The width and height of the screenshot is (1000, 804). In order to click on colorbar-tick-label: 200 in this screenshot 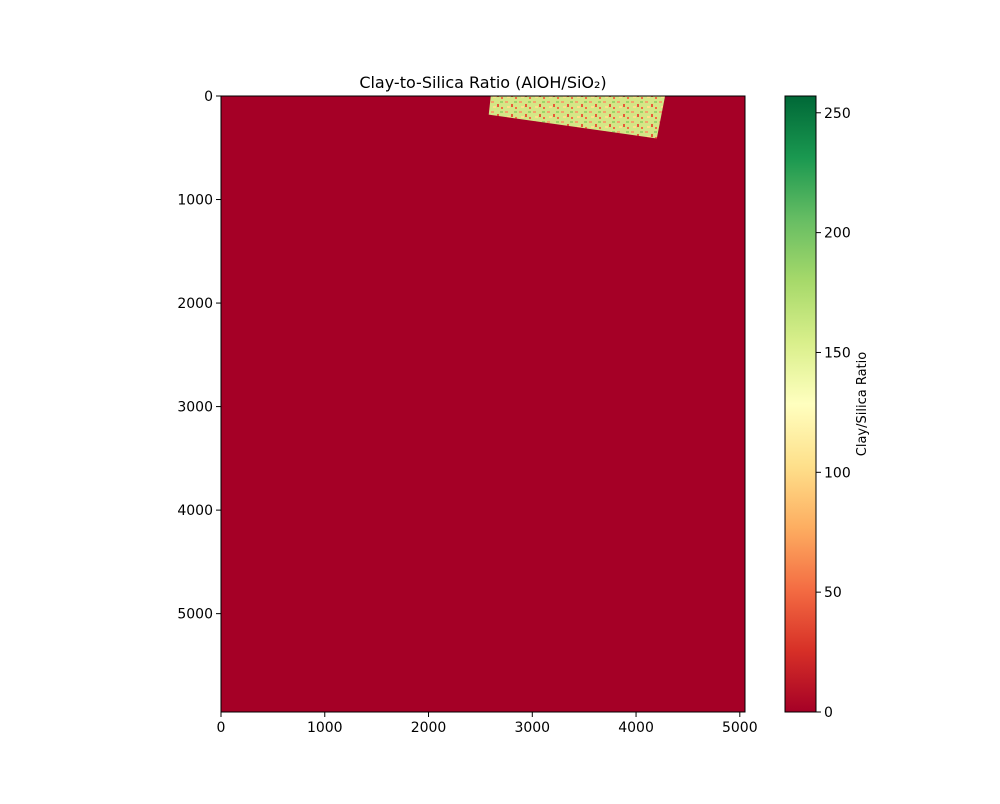, I will do `click(837, 234)`.